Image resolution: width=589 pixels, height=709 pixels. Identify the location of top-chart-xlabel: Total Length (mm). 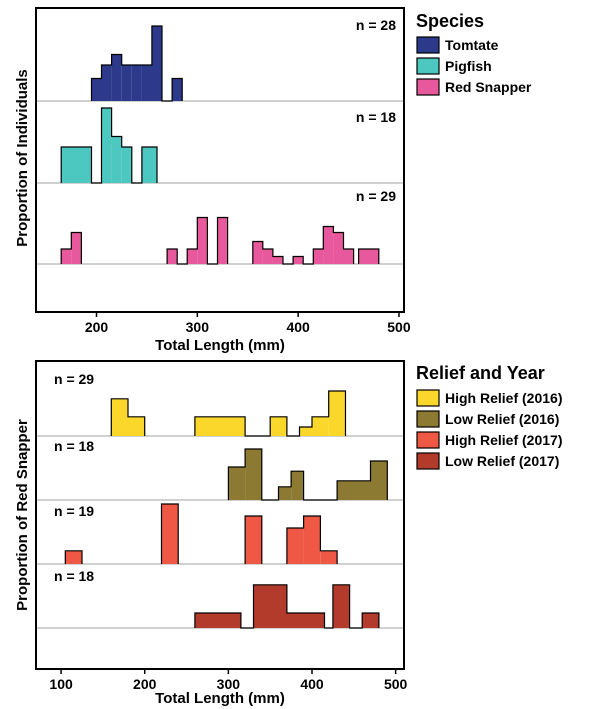
(220, 345).